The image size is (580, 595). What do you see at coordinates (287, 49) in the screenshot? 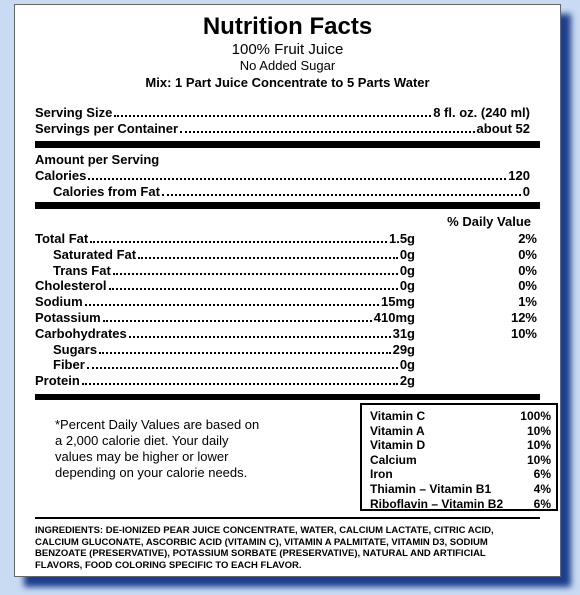
I see `product: 100% Fruit Juice` at bounding box center [287, 49].